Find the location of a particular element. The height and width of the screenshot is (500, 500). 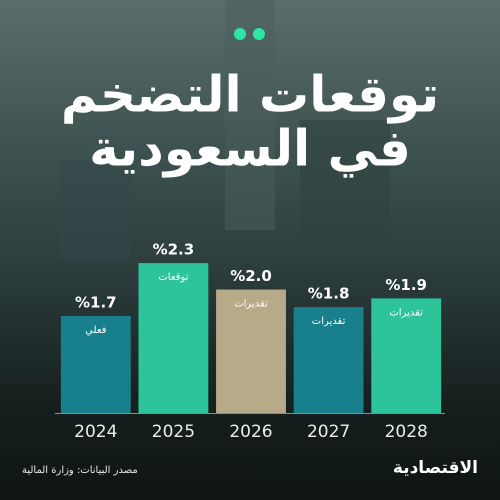

chart-subtitle: في السعودية is located at coordinates (250, 149).